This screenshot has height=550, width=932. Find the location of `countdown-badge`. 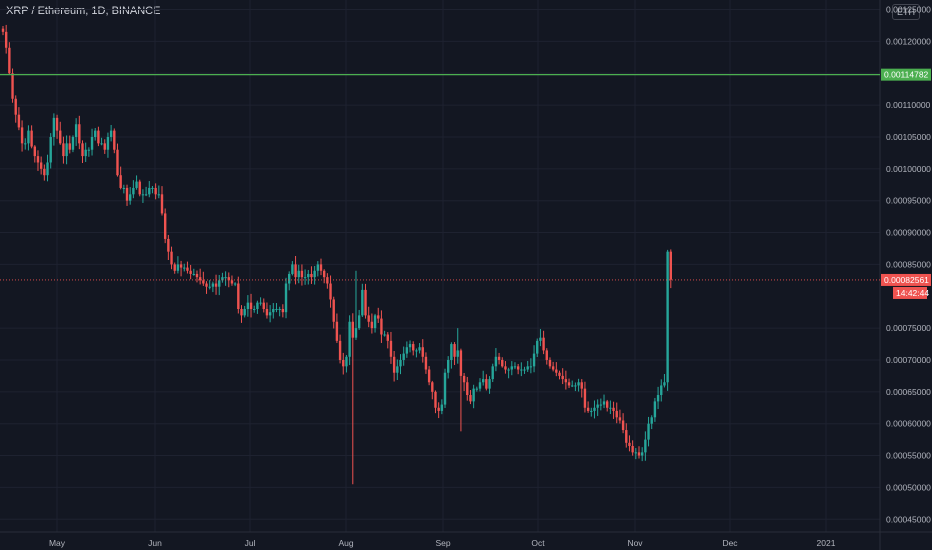

countdown-badge is located at coordinates (910, 292).